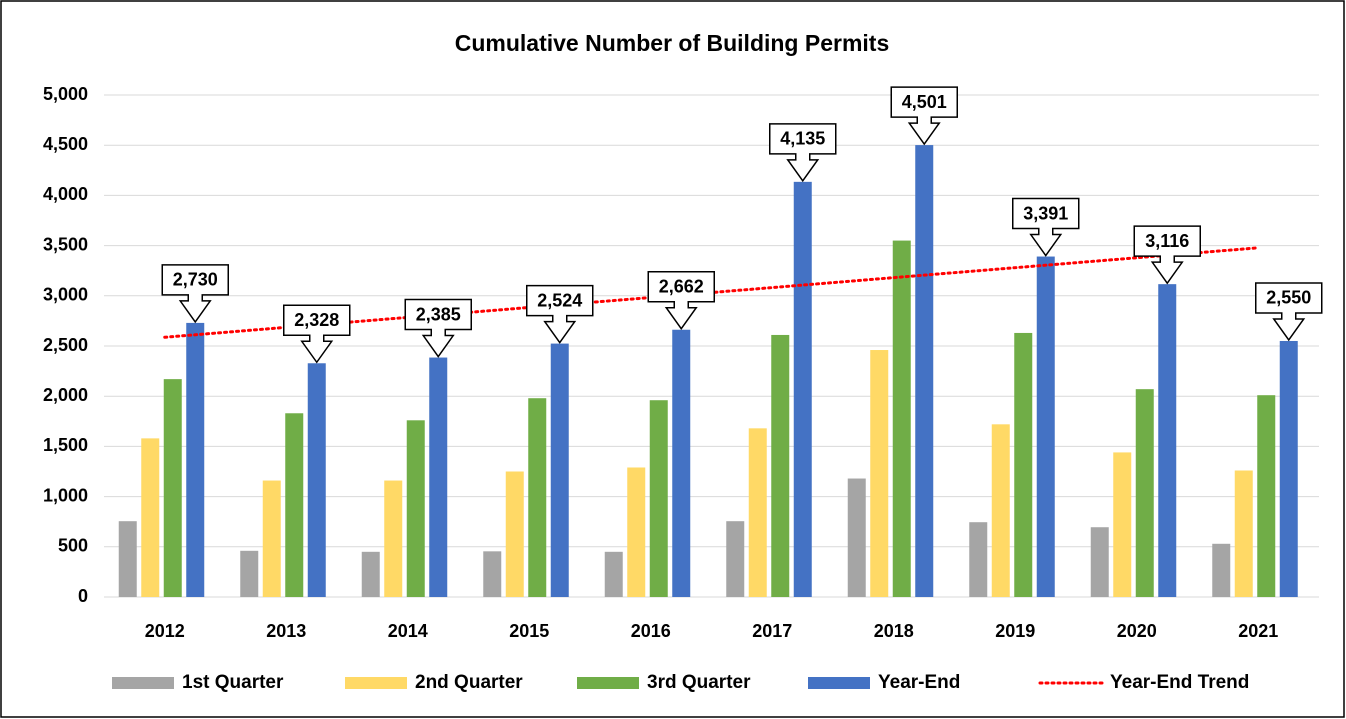 The image size is (1346, 719). I want to click on data-label: 2,662, so click(681, 286).